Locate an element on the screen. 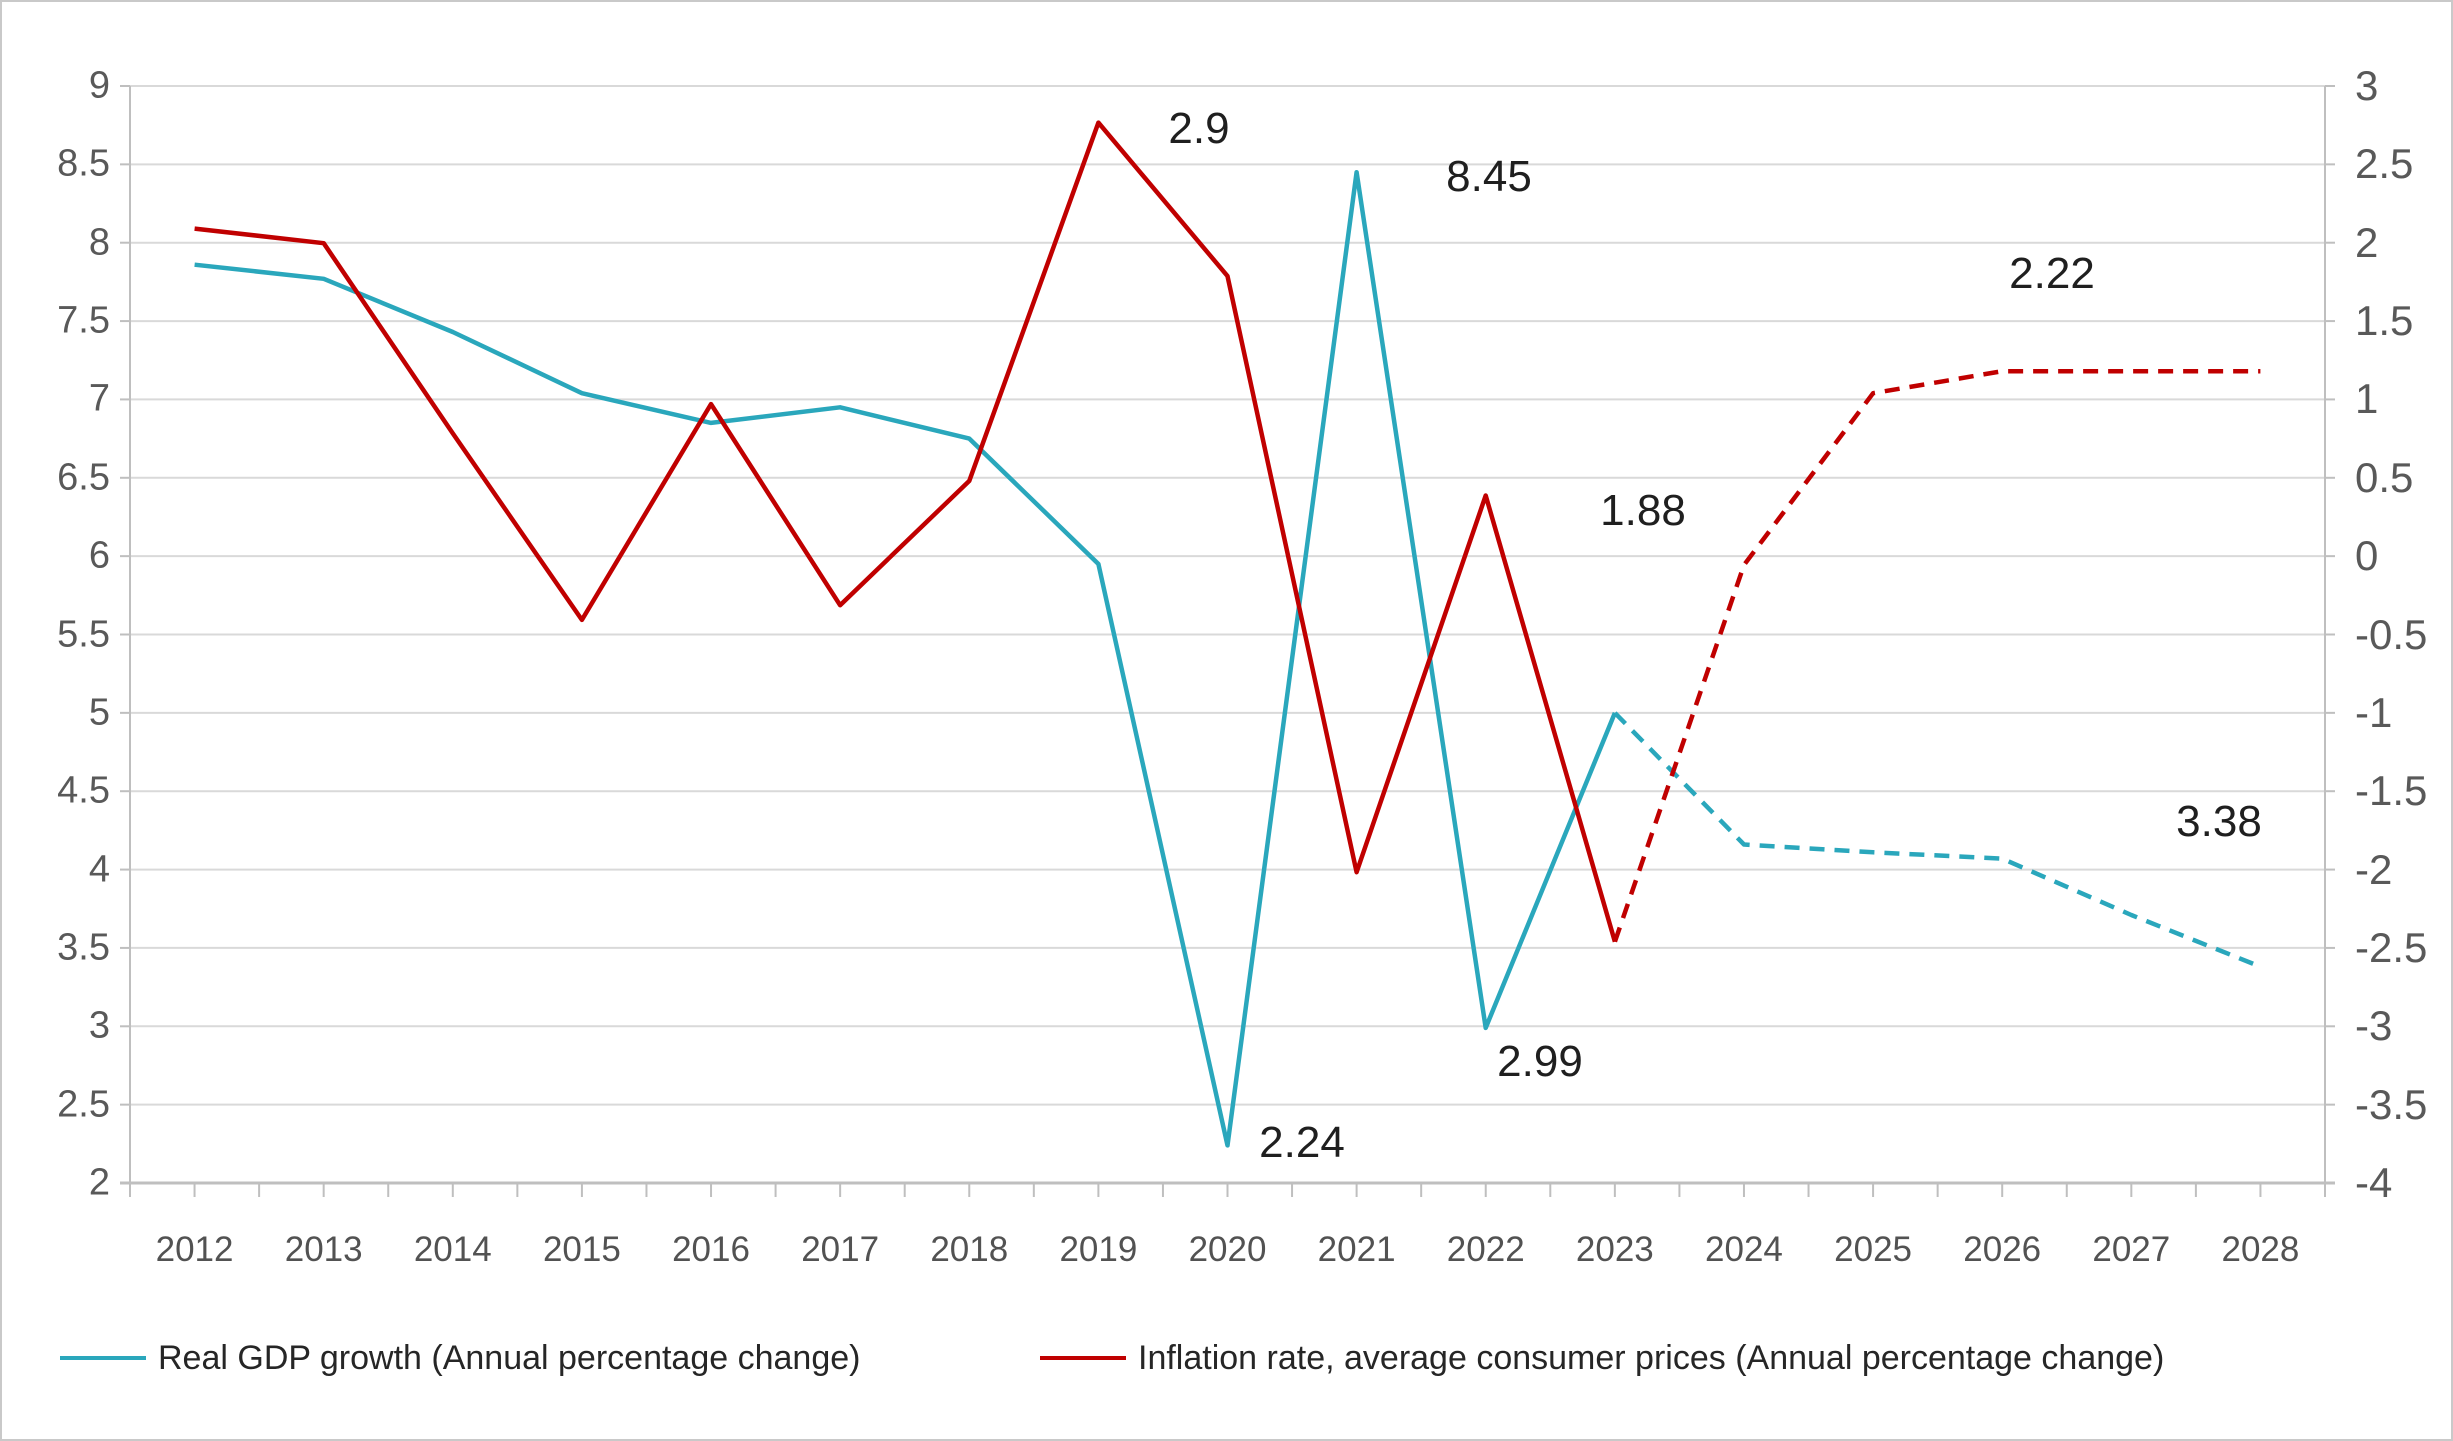 The height and width of the screenshot is (1441, 2453). gdp-line-forecast-dashed is located at coordinates (1937, 840).